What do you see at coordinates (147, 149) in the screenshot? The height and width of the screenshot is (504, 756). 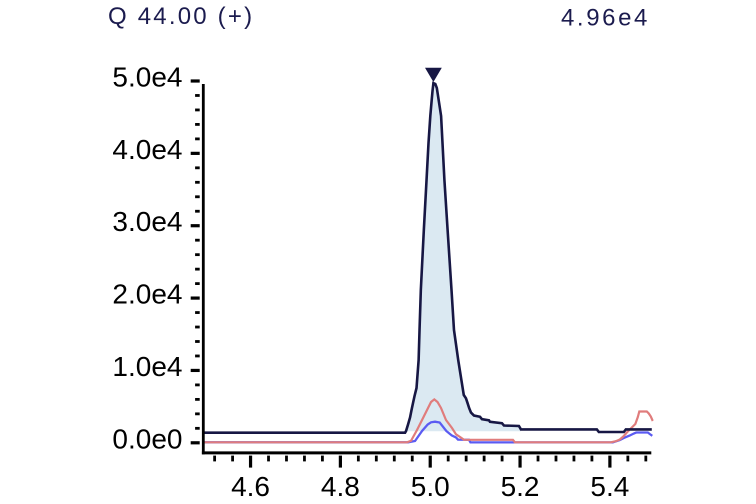 I see `y-tick-label: 4.0e4` at bounding box center [147, 149].